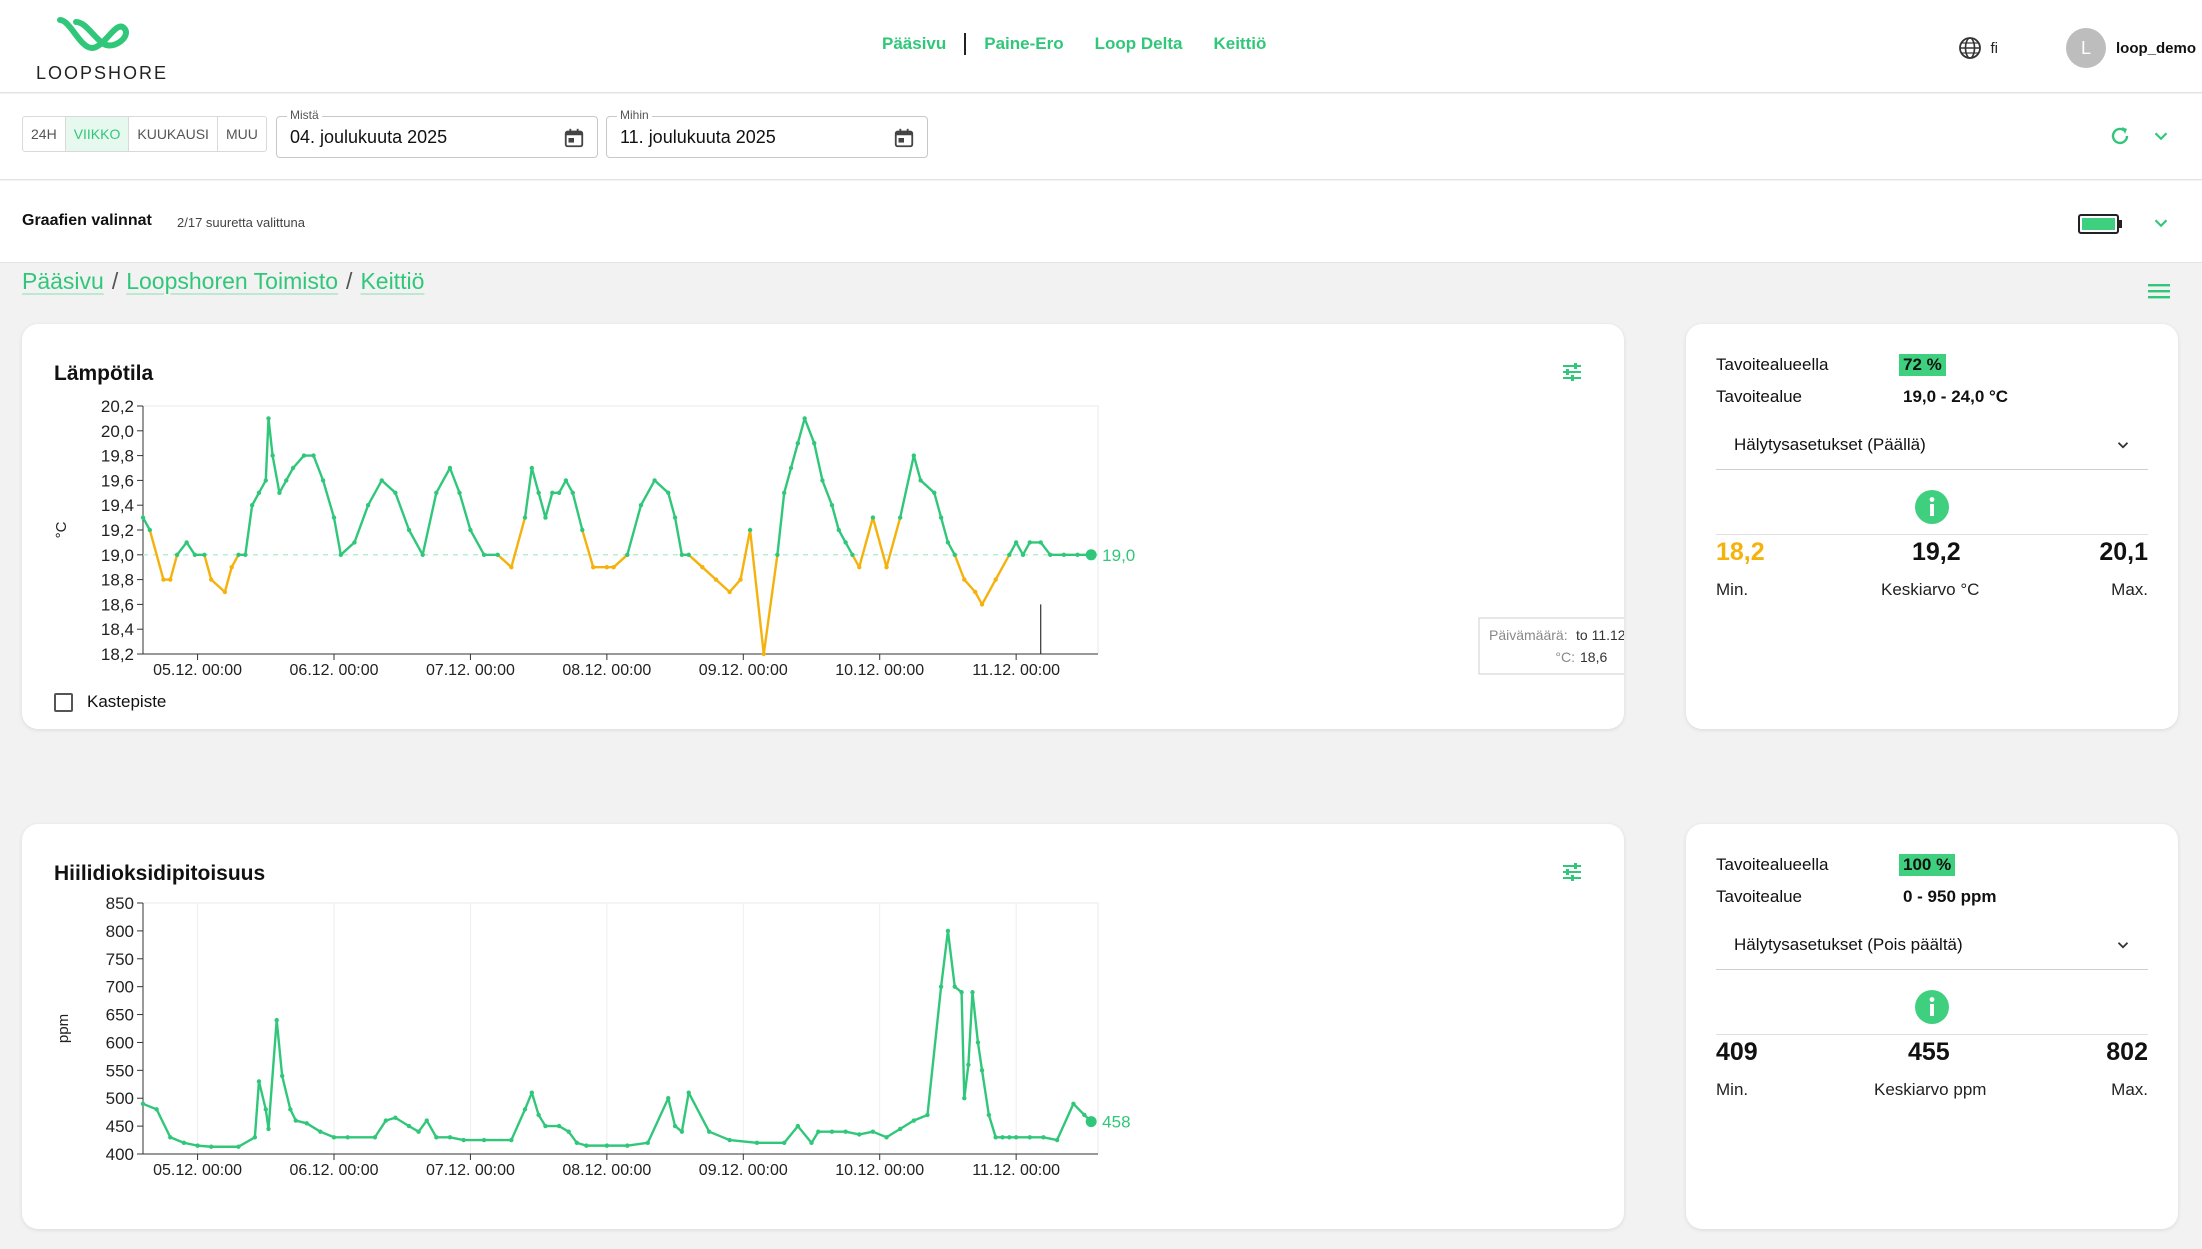  Describe the element at coordinates (173, 134) in the screenshot. I see `range-month-button: KUUKAUSI` at that location.